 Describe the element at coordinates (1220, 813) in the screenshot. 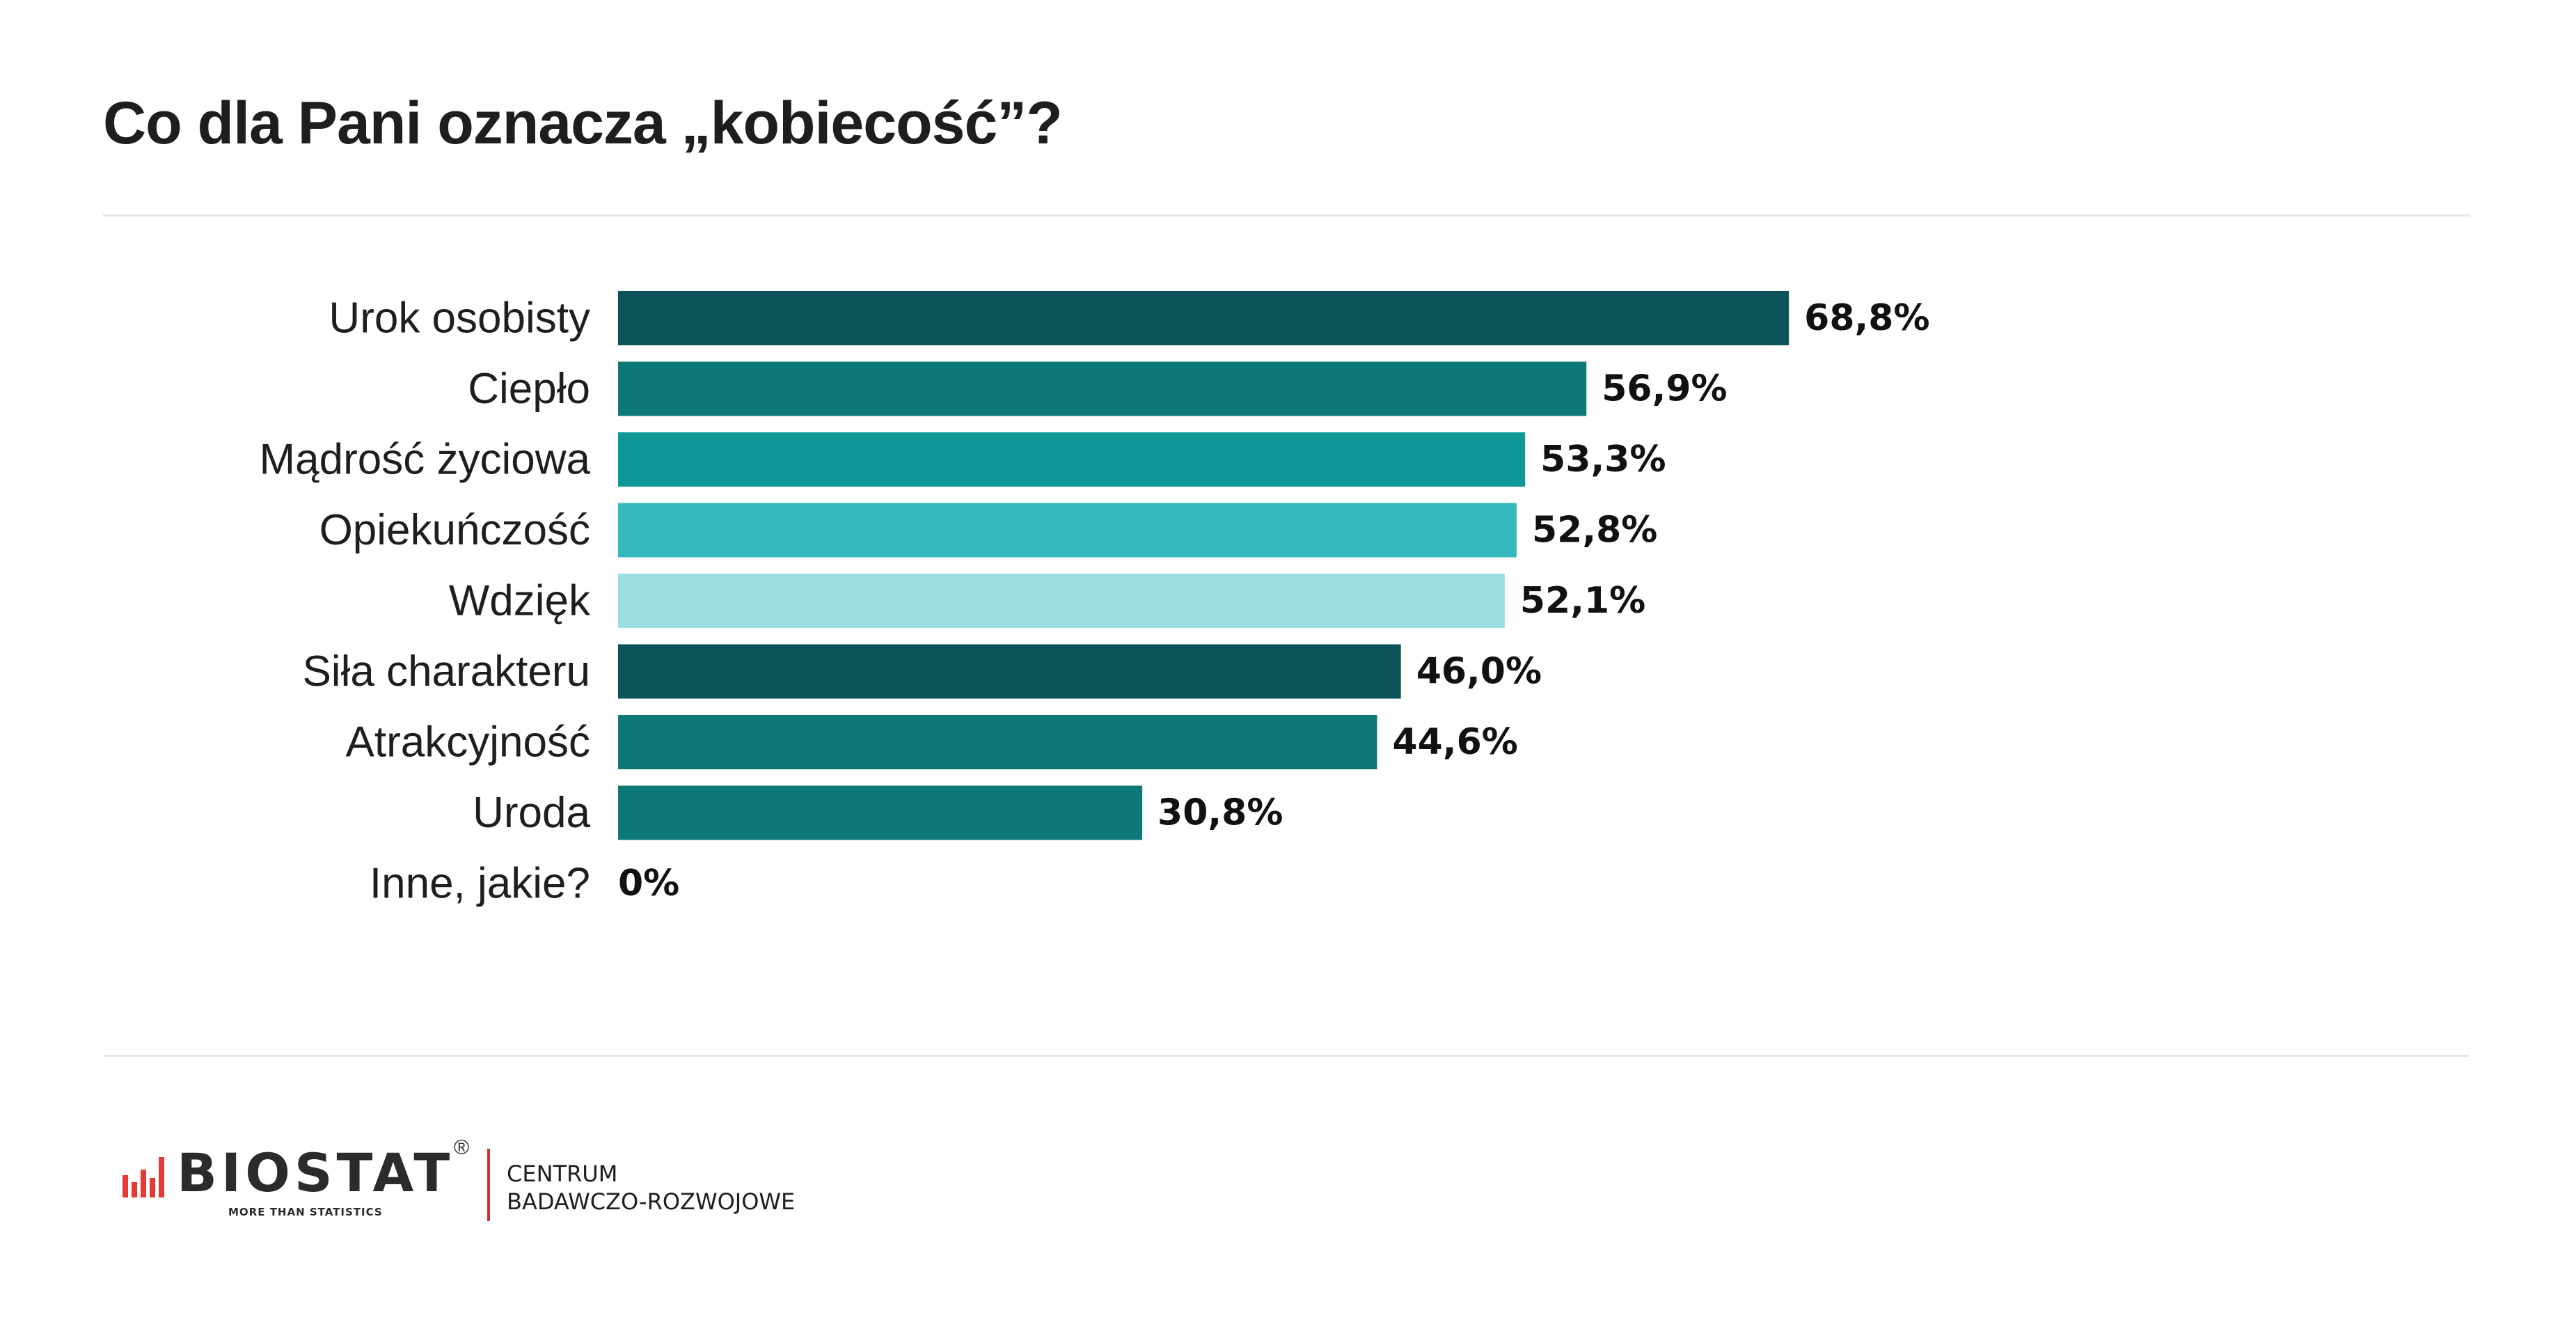

I see `value-label: 30,8%` at that location.